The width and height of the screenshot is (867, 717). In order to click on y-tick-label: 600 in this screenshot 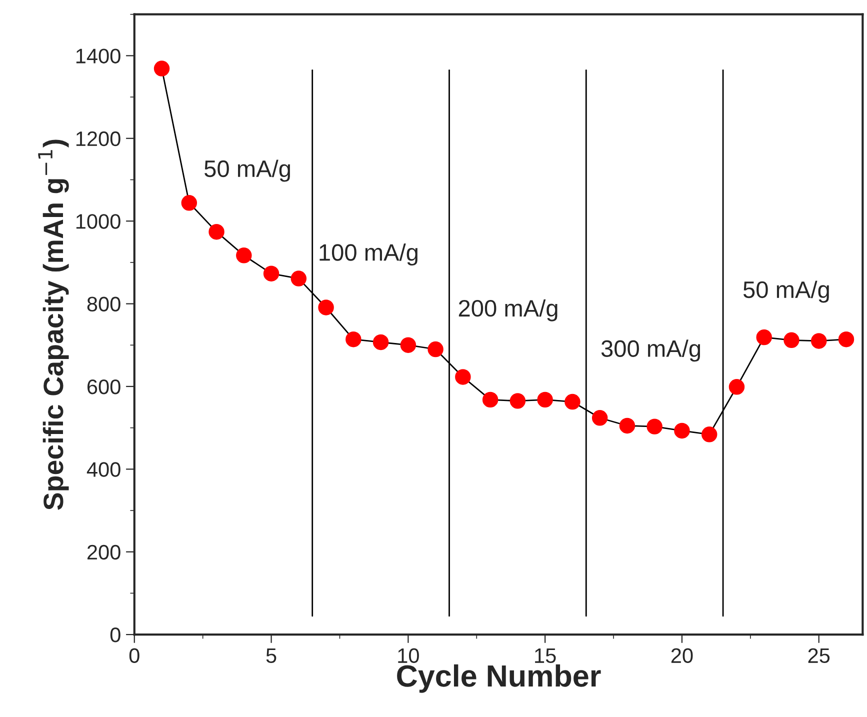, I will do `click(103, 386)`.